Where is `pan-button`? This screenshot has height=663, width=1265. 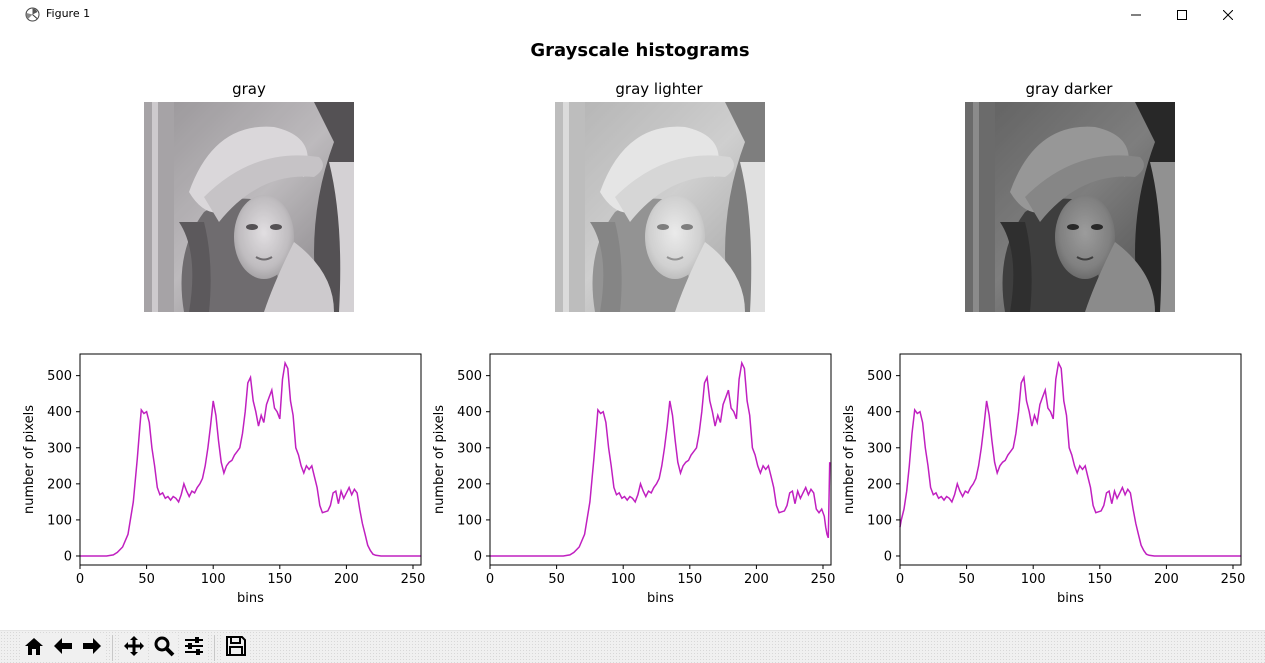 pan-button is located at coordinates (134, 648).